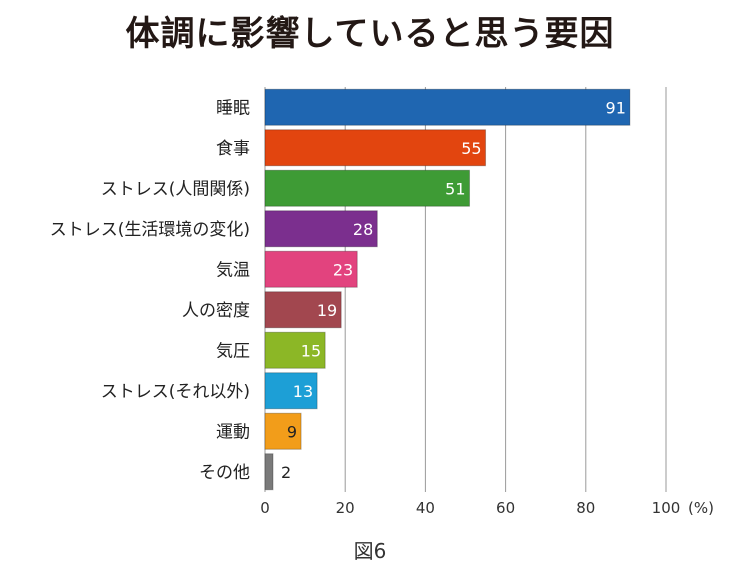  What do you see at coordinates (292, 431) in the screenshot?
I see `data-label: 9` at bounding box center [292, 431].